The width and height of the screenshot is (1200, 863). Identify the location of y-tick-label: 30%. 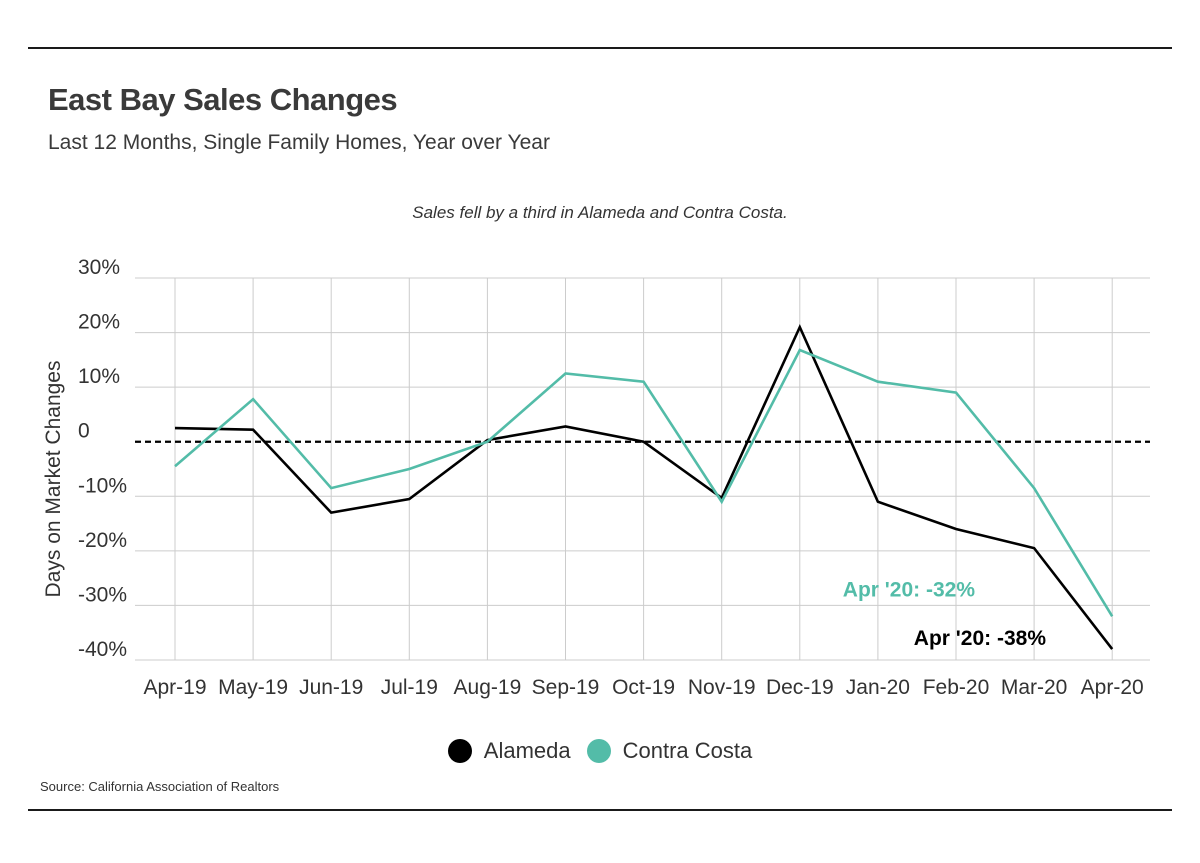
(99, 267).